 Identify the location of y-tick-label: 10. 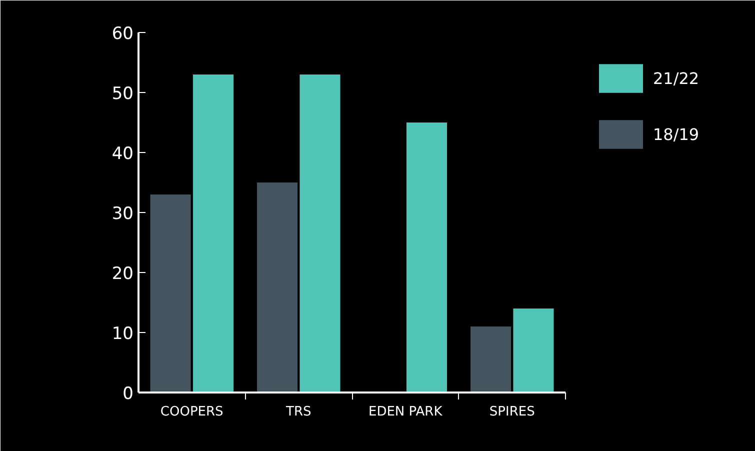
(123, 334).